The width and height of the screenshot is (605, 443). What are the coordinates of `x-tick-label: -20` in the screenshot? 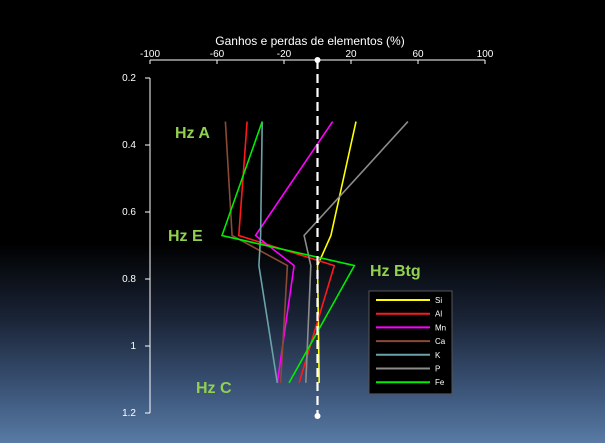 It's located at (284, 54).